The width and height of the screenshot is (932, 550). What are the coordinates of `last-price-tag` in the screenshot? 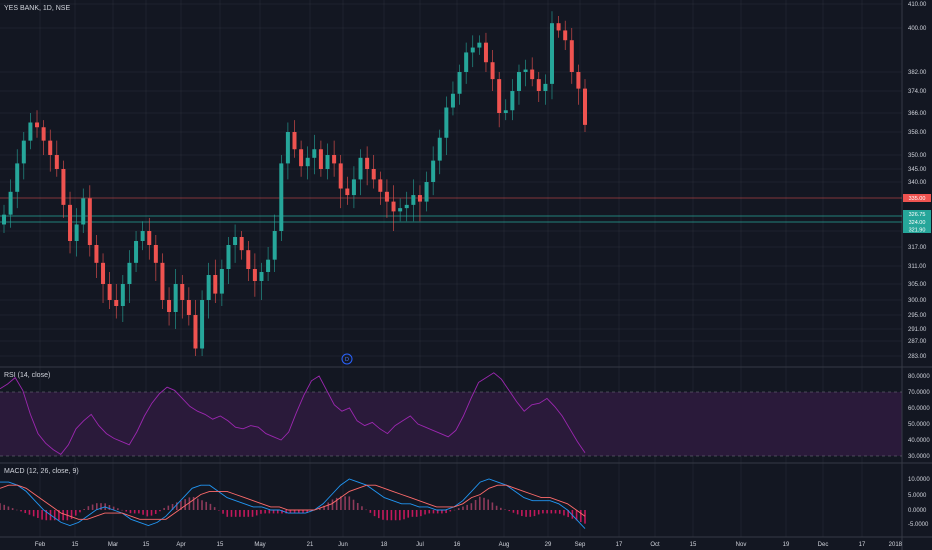 It's located at (917, 198).